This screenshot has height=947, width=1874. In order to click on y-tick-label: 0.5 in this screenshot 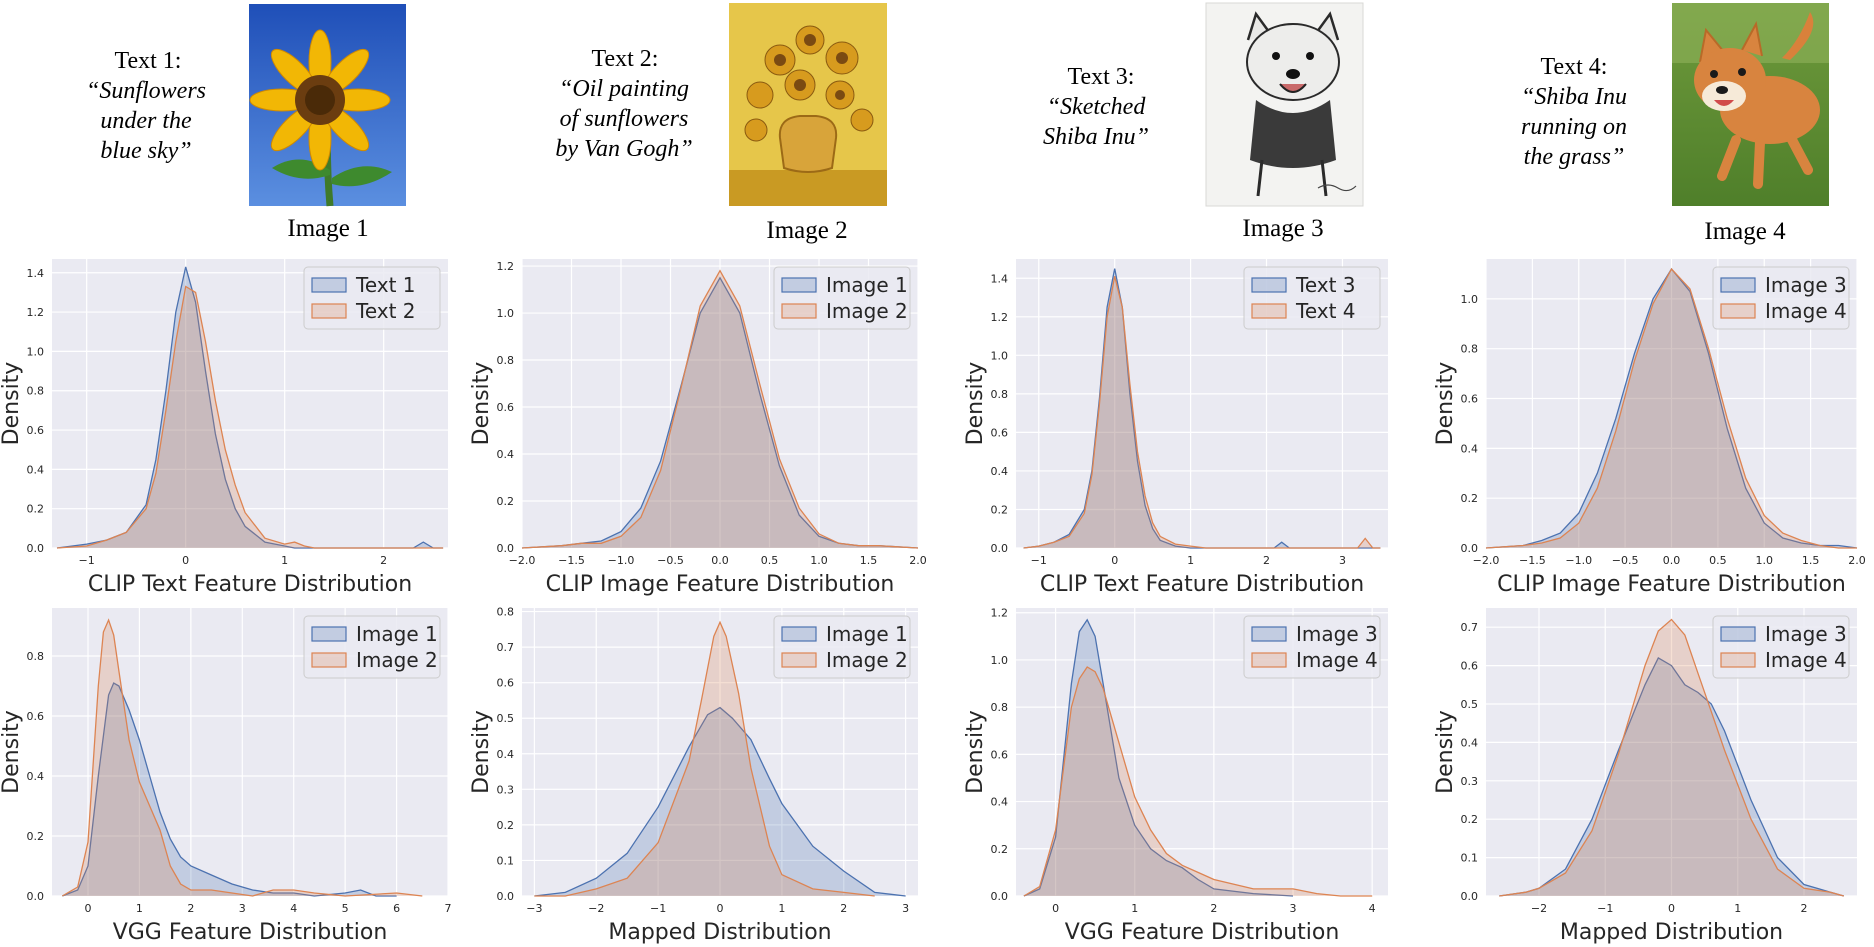, I will do `click(506, 718)`.